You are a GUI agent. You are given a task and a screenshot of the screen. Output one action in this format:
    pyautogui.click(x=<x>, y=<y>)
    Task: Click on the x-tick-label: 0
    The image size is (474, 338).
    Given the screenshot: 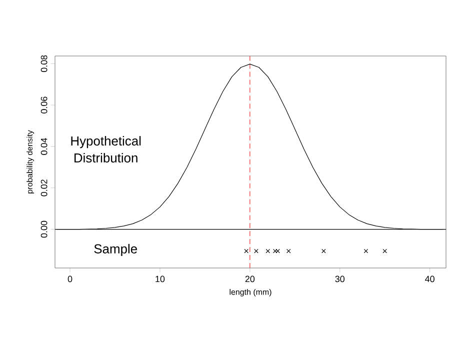 What is the action you would take?
    pyautogui.click(x=70, y=279)
    